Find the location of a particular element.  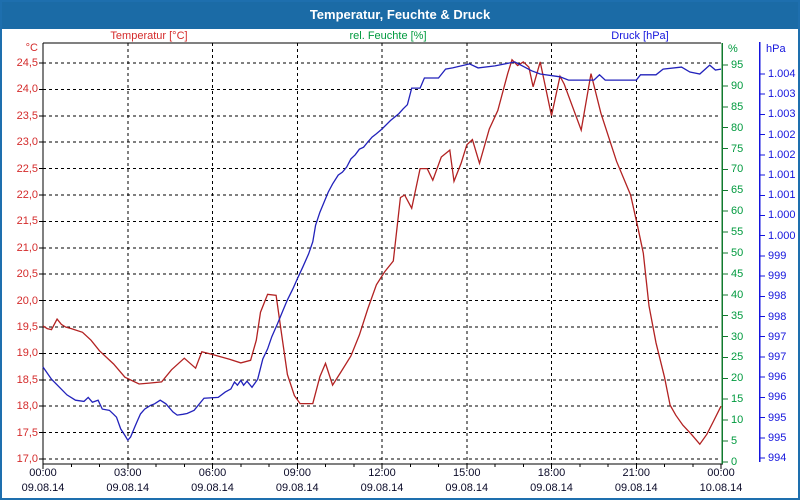

temperature-tick-label: 22,0 is located at coordinates (27, 195).